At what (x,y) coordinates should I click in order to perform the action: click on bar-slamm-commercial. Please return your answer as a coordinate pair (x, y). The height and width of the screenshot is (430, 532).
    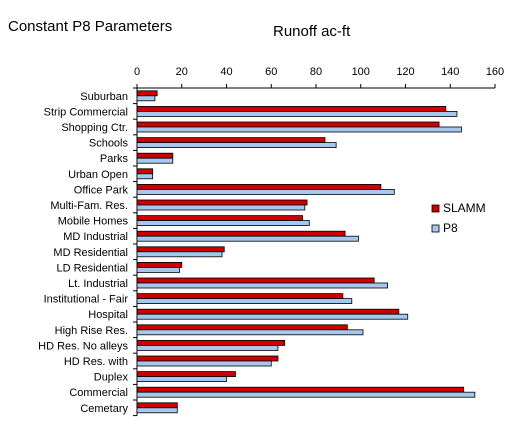
    Looking at the image, I should click on (300, 389).